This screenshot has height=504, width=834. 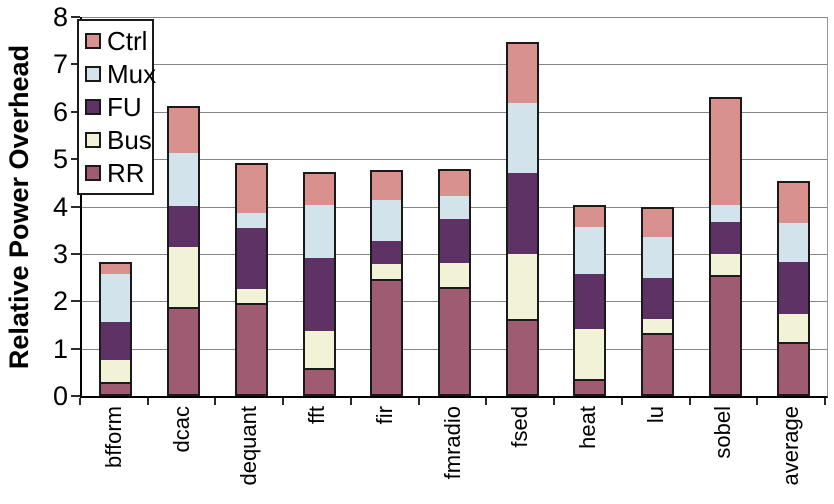 What do you see at coordinates (127, 41) in the screenshot?
I see `legend-label: Ctrl` at bounding box center [127, 41].